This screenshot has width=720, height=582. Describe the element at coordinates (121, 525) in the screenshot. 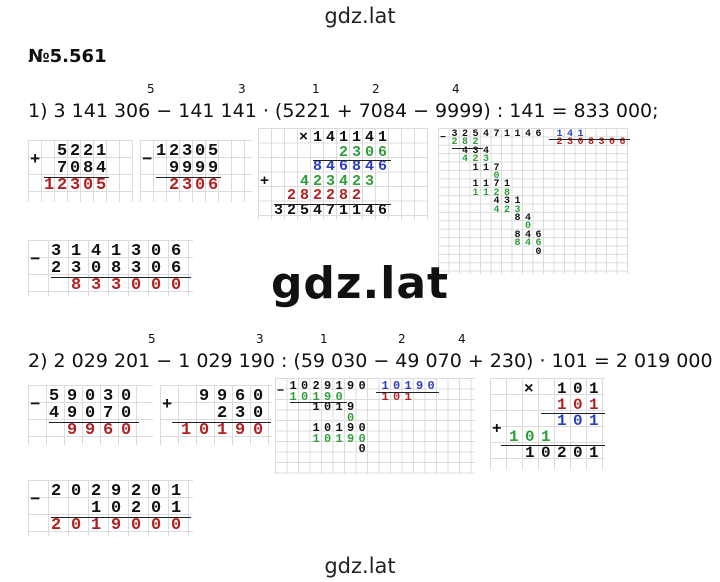

I see `digits: 2019000` at that location.